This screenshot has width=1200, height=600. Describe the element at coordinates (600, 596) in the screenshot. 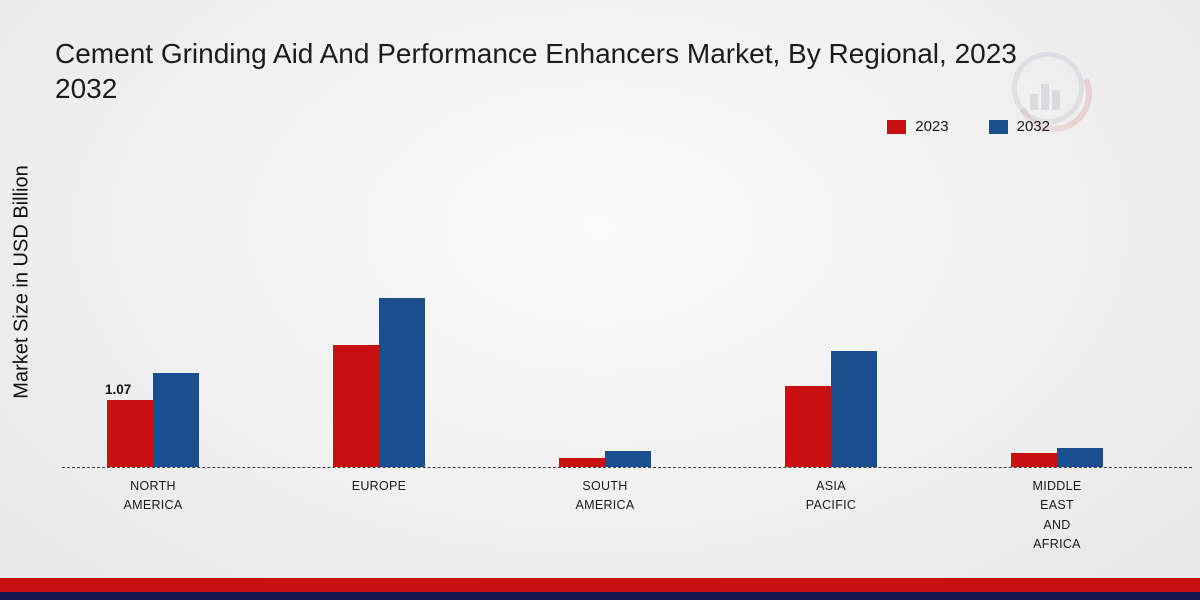

I see `footer-navy-strip` at that location.